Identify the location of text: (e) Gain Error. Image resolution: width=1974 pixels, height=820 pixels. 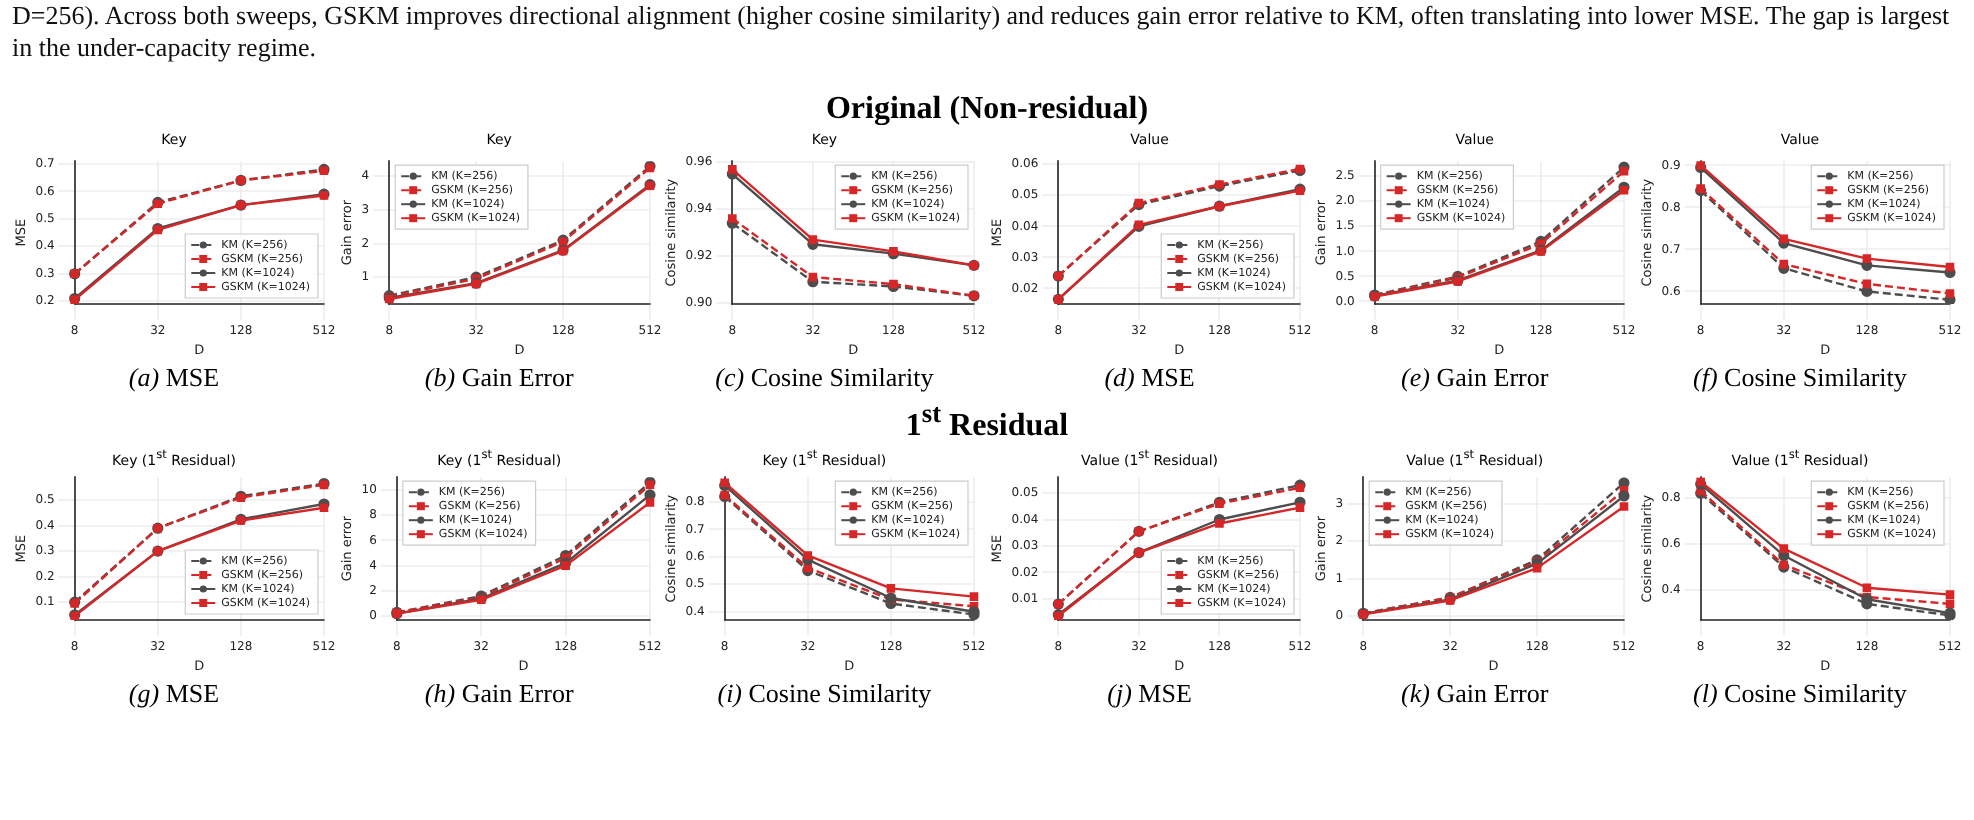
(1475, 377).